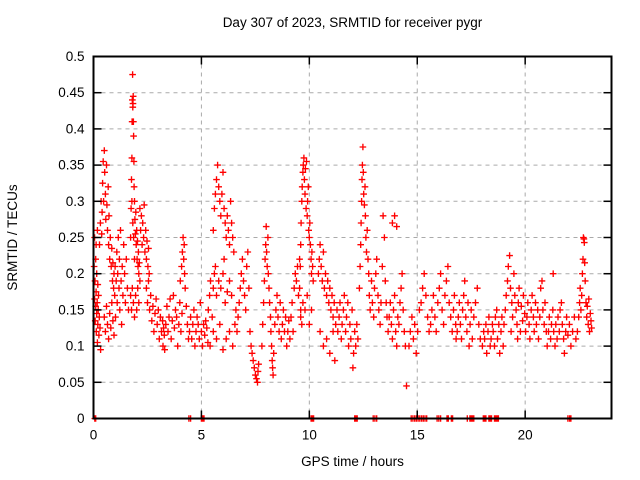 This screenshot has height=480, width=640. What do you see at coordinates (71, 92) in the screenshot?
I see `y-tick-label: 0.45` at bounding box center [71, 92].